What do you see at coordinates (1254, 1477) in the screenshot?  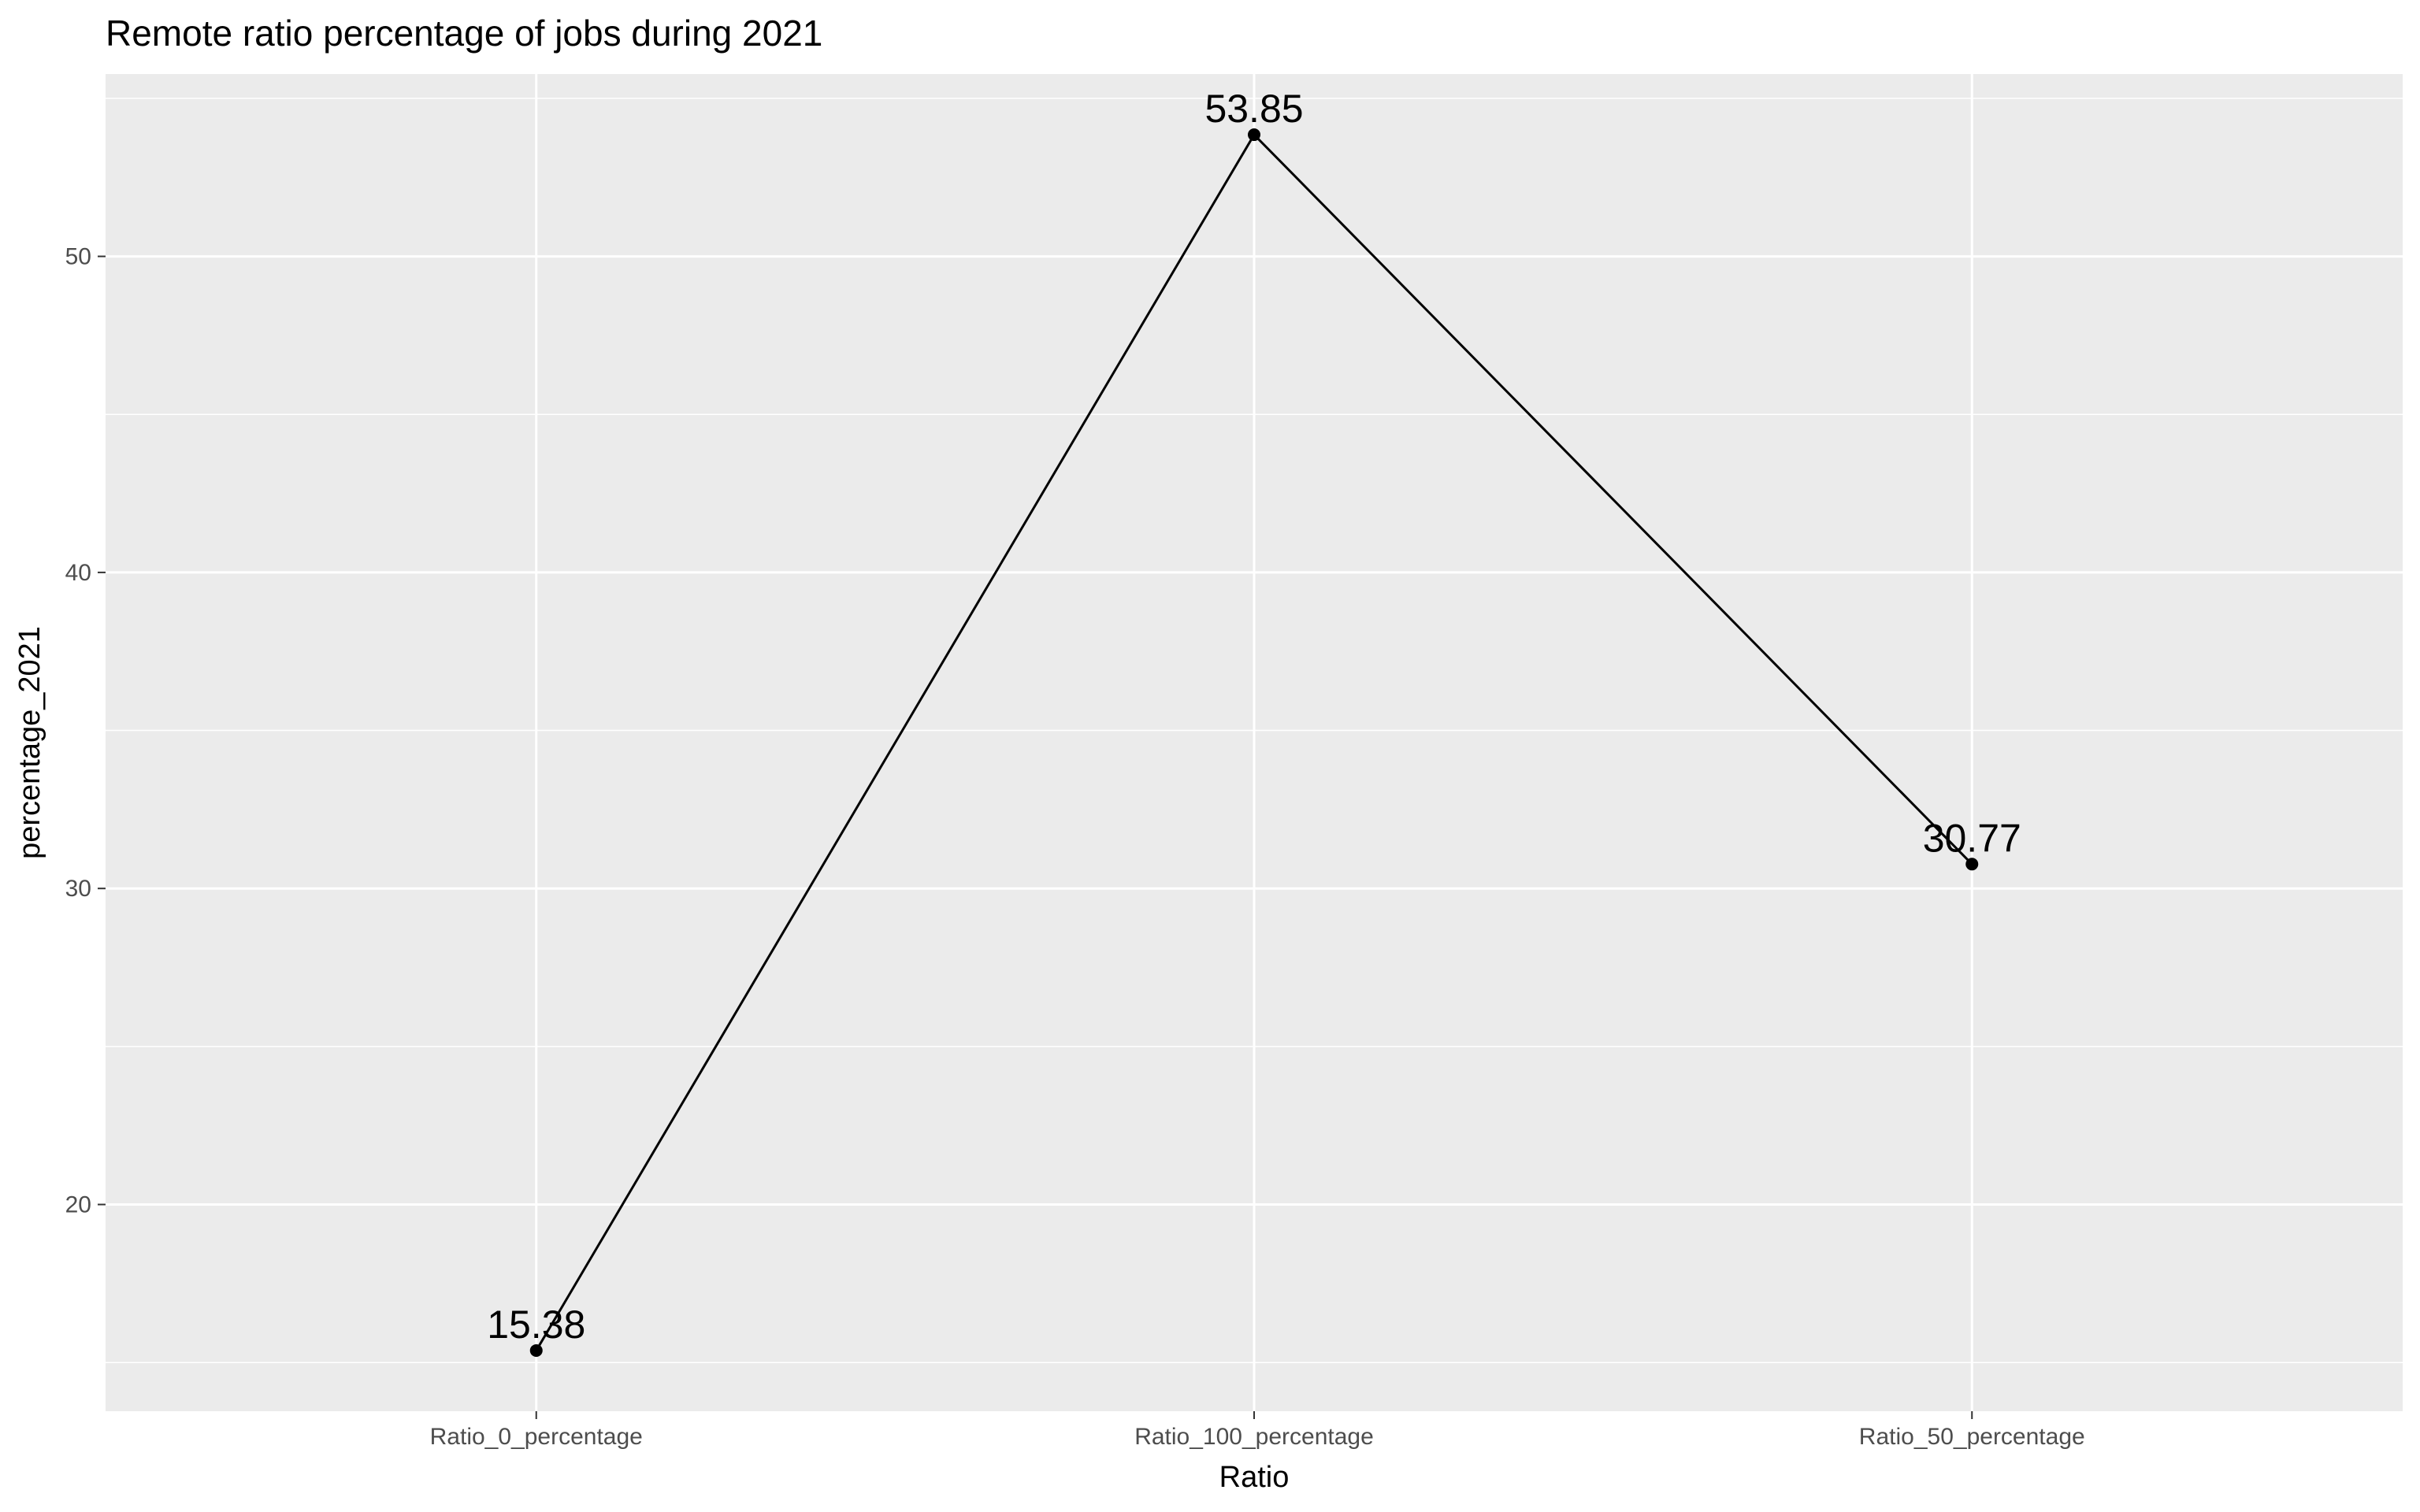 I see `x-axis-title: Ratio` at bounding box center [1254, 1477].